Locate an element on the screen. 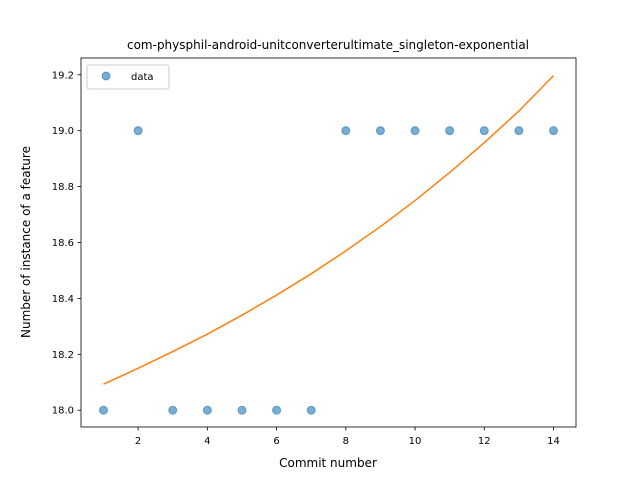  y-tick-label: 18.2 is located at coordinates (63, 355).